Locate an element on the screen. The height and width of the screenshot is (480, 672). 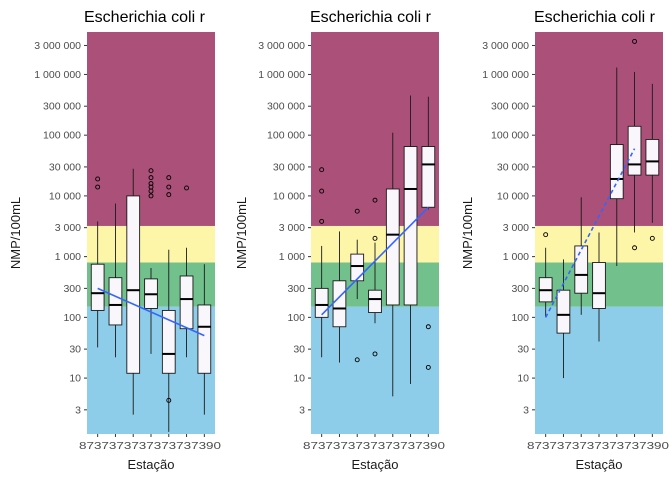
zone-excellent is located at coordinates (375, 370).